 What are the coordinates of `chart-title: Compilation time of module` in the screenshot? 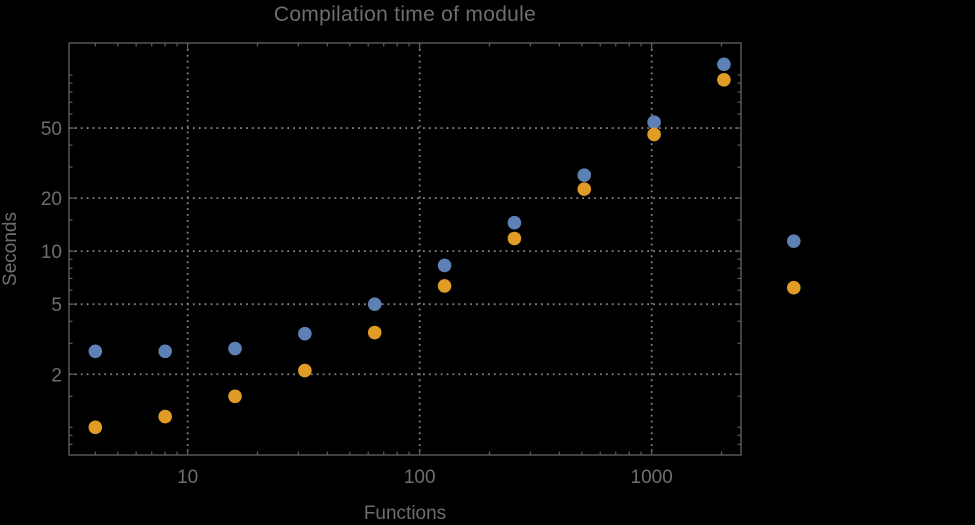 It's located at (405, 14).